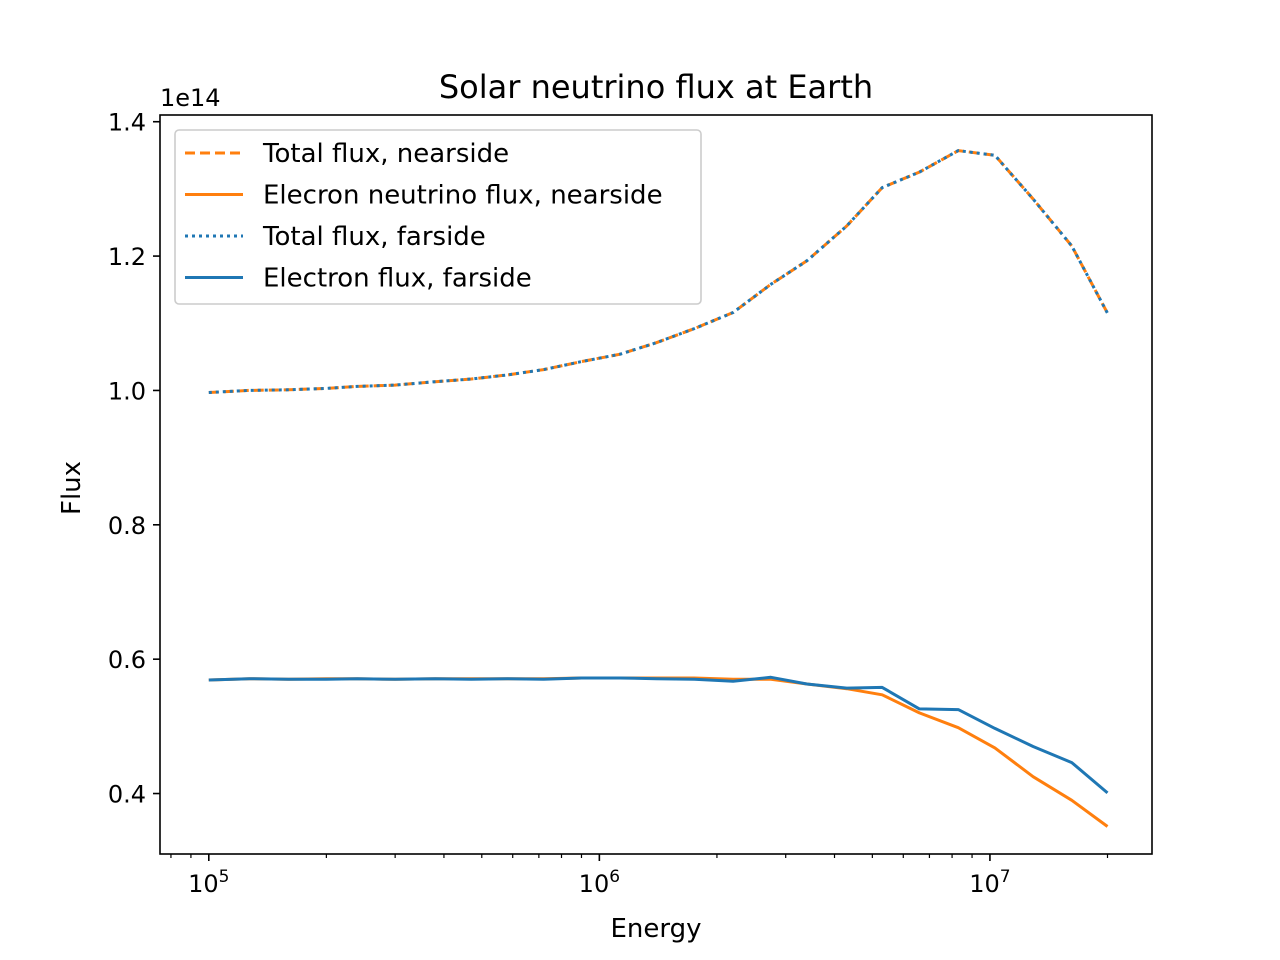  I want to click on x-axis: 10⁵ 10⁶ 10⁷, so click(639, 876).